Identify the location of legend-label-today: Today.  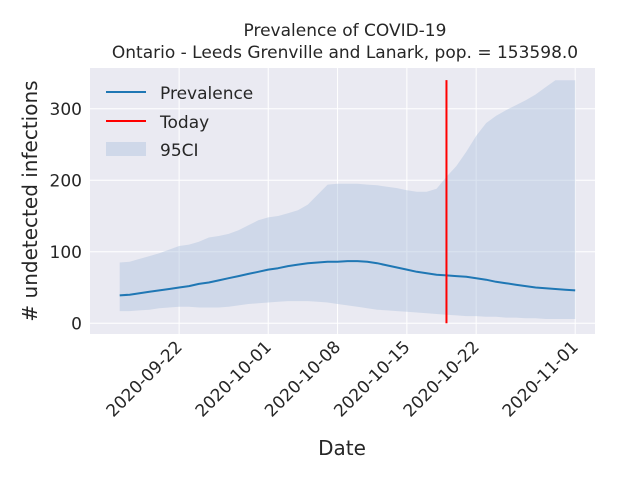
(184, 123).